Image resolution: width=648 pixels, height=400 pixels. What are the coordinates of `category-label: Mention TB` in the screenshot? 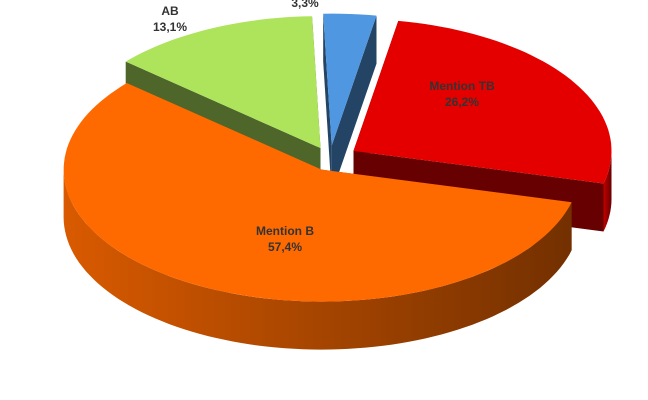 It's located at (462, 86).